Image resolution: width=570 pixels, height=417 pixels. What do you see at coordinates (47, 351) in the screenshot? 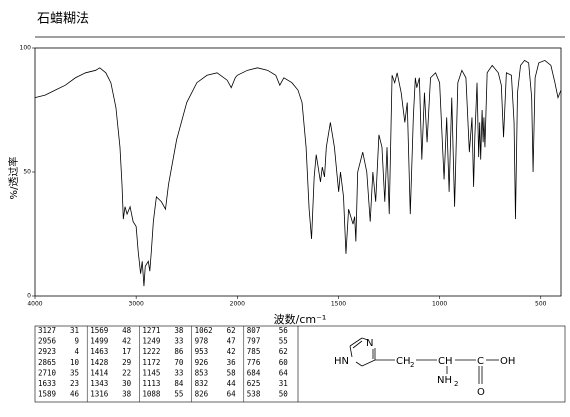
I see `peak-wavenumber: 2923` at bounding box center [47, 351].